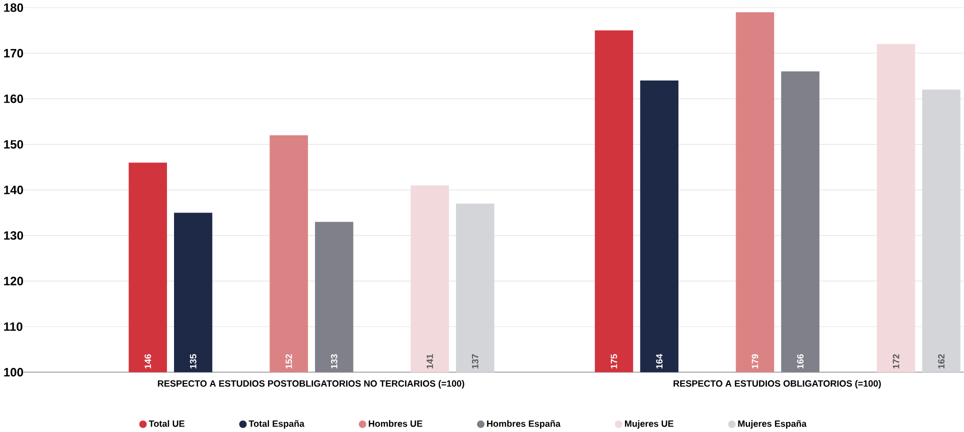 The height and width of the screenshot is (432, 964). What do you see at coordinates (14, 53) in the screenshot?
I see `y-tick-label: 170` at bounding box center [14, 53].